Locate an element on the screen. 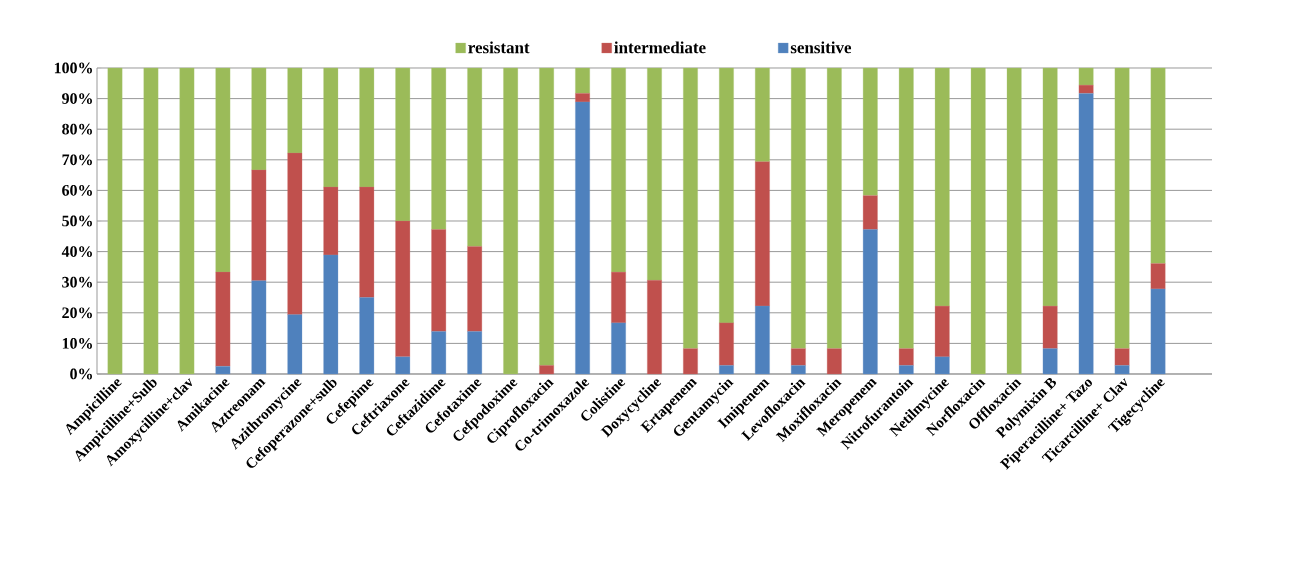 This screenshot has width=1315, height=574. y-tick-label: 0% is located at coordinates (81, 374).